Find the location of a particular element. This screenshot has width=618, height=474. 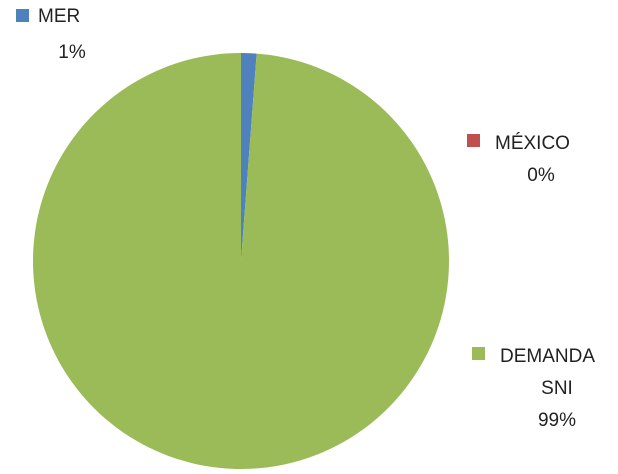

legend-key-demanda-sni is located at coordinates (478, 353).